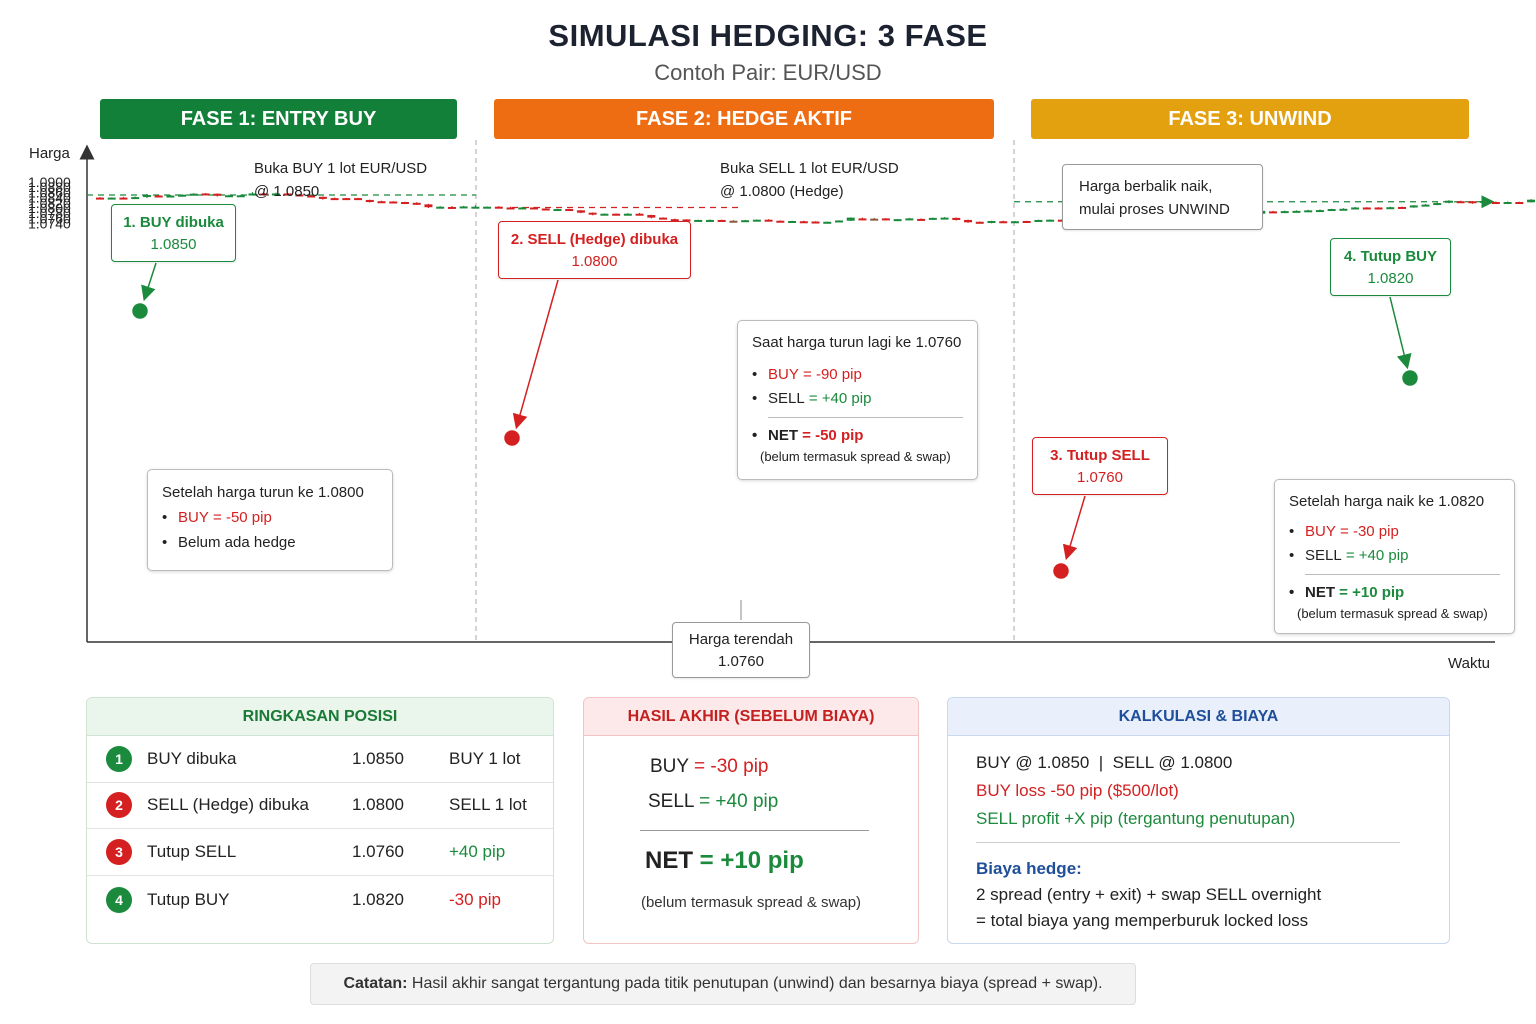  I want to click on callout-sell-open: 2. SELL (Hedge) dibuka 1.0800, so click(594, 250).